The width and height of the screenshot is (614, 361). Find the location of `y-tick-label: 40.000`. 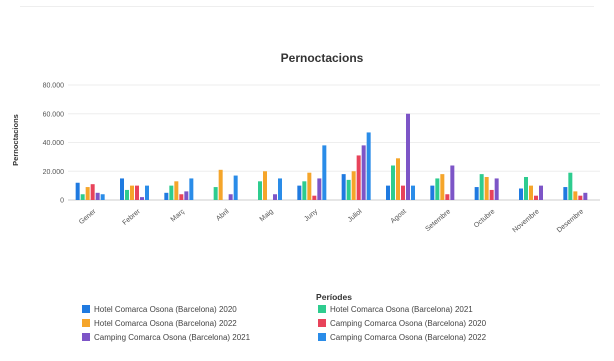

y-tick-label: 40.000 is located at coordinates (54, 143).